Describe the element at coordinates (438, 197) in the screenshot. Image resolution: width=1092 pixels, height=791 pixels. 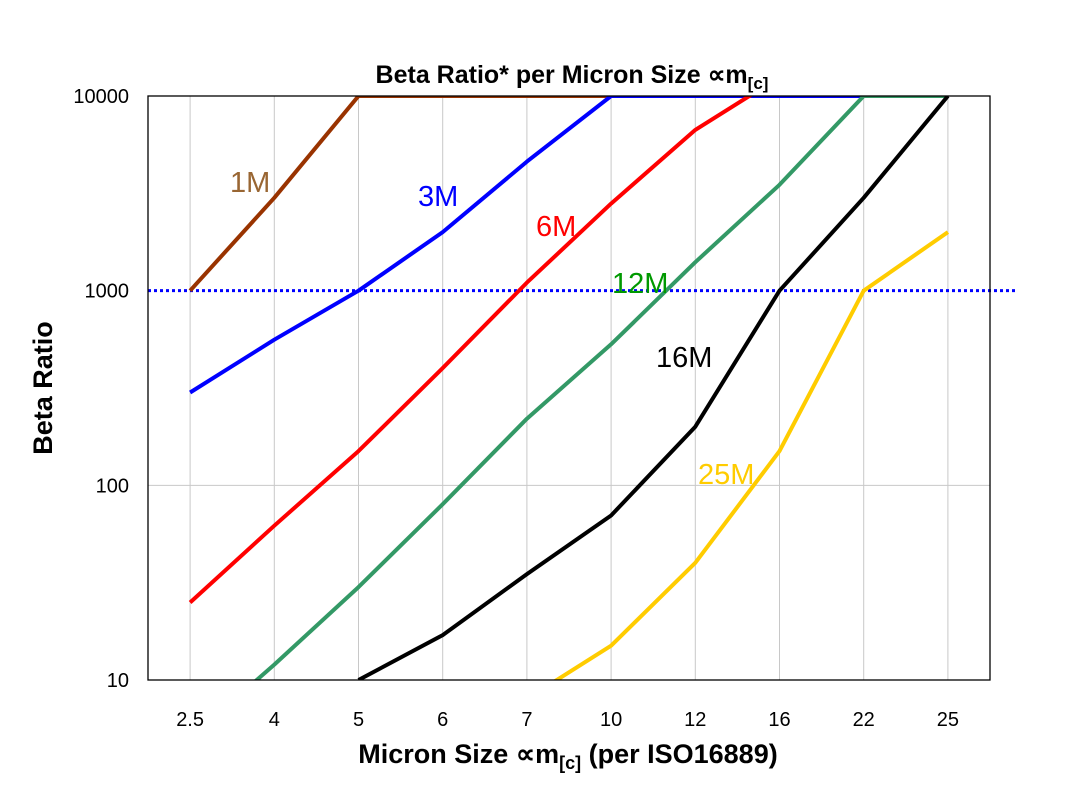
I see `series-label-3M: 3M` at that location.